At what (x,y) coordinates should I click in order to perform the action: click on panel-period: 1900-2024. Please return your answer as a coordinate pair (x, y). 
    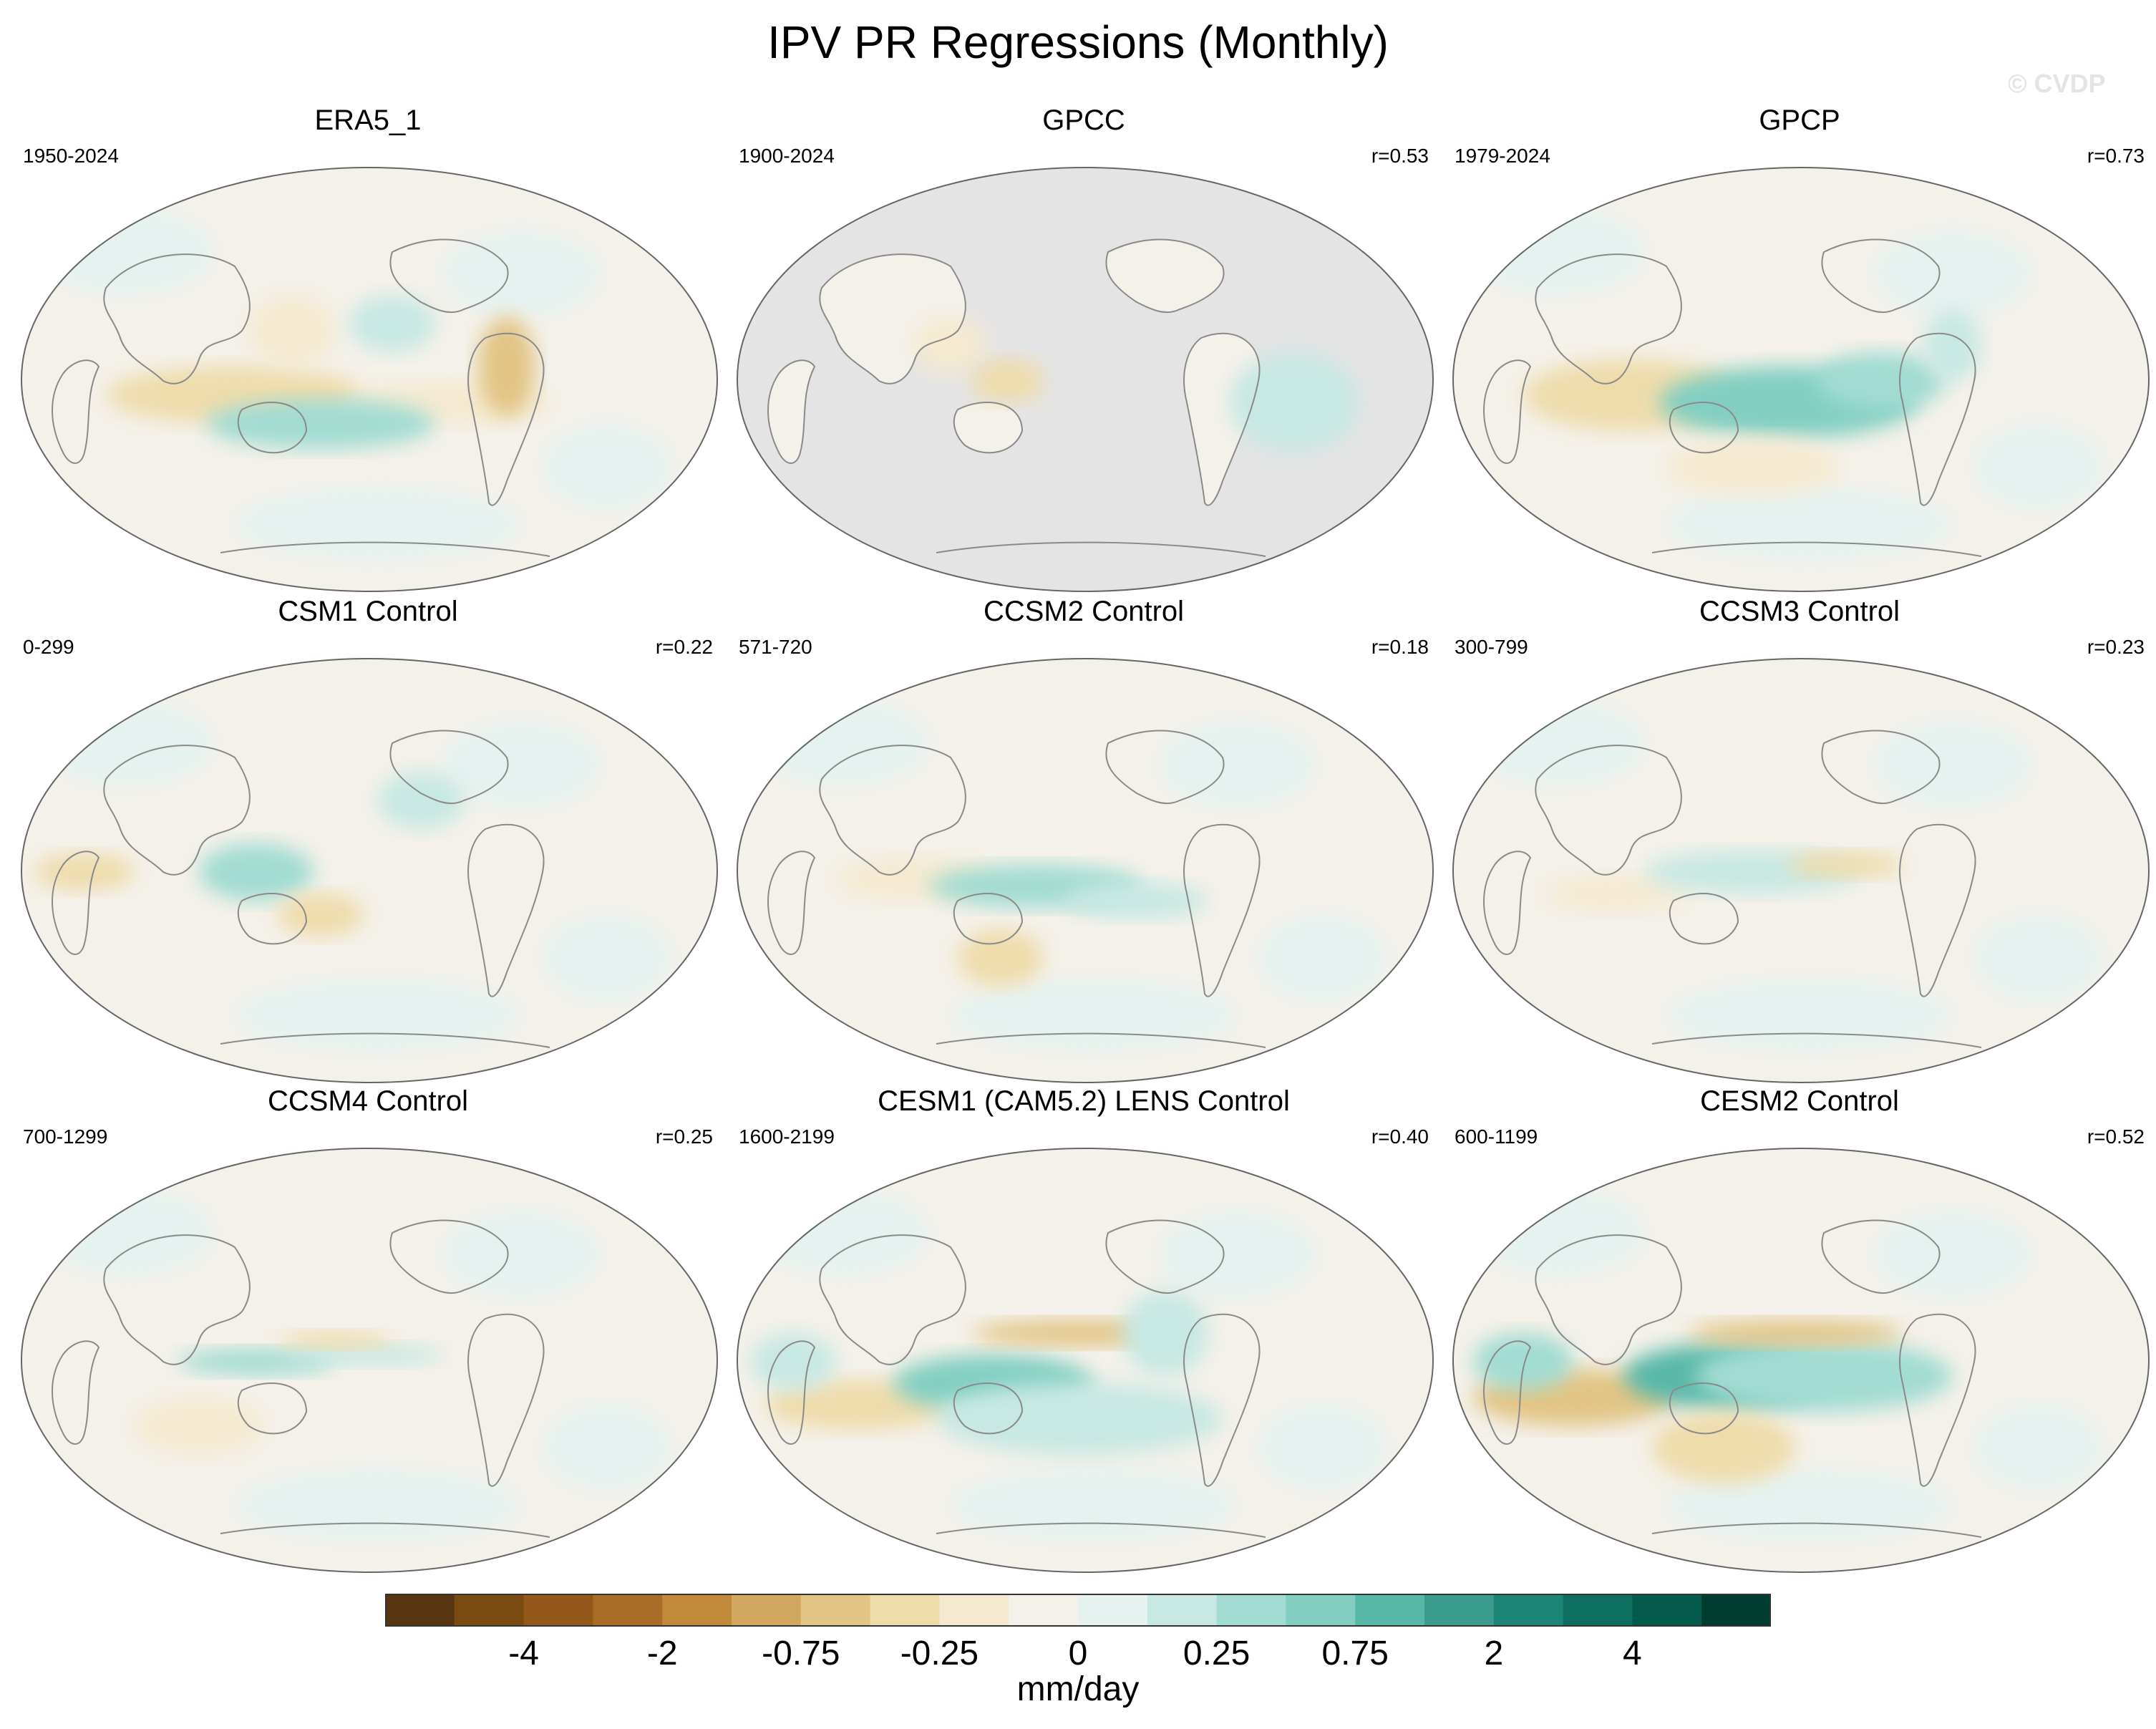
    Looking at the image, I should click on (787, 156).